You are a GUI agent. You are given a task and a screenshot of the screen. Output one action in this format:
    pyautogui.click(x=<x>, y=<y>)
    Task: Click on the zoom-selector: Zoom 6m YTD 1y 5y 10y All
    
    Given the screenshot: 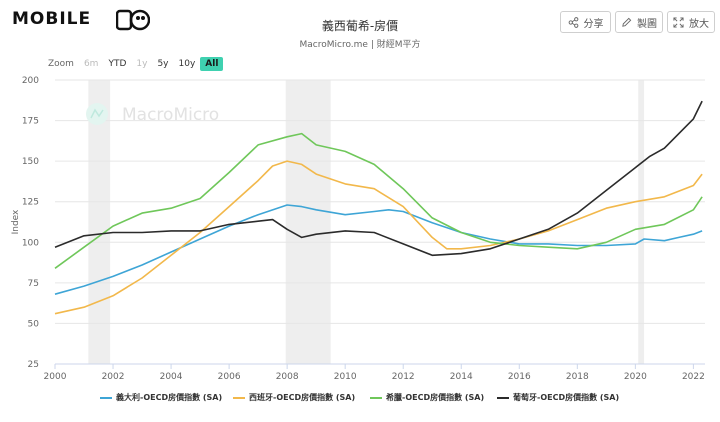 What is the action you would take?
    pyautogui.click(x=135, y=64)
    